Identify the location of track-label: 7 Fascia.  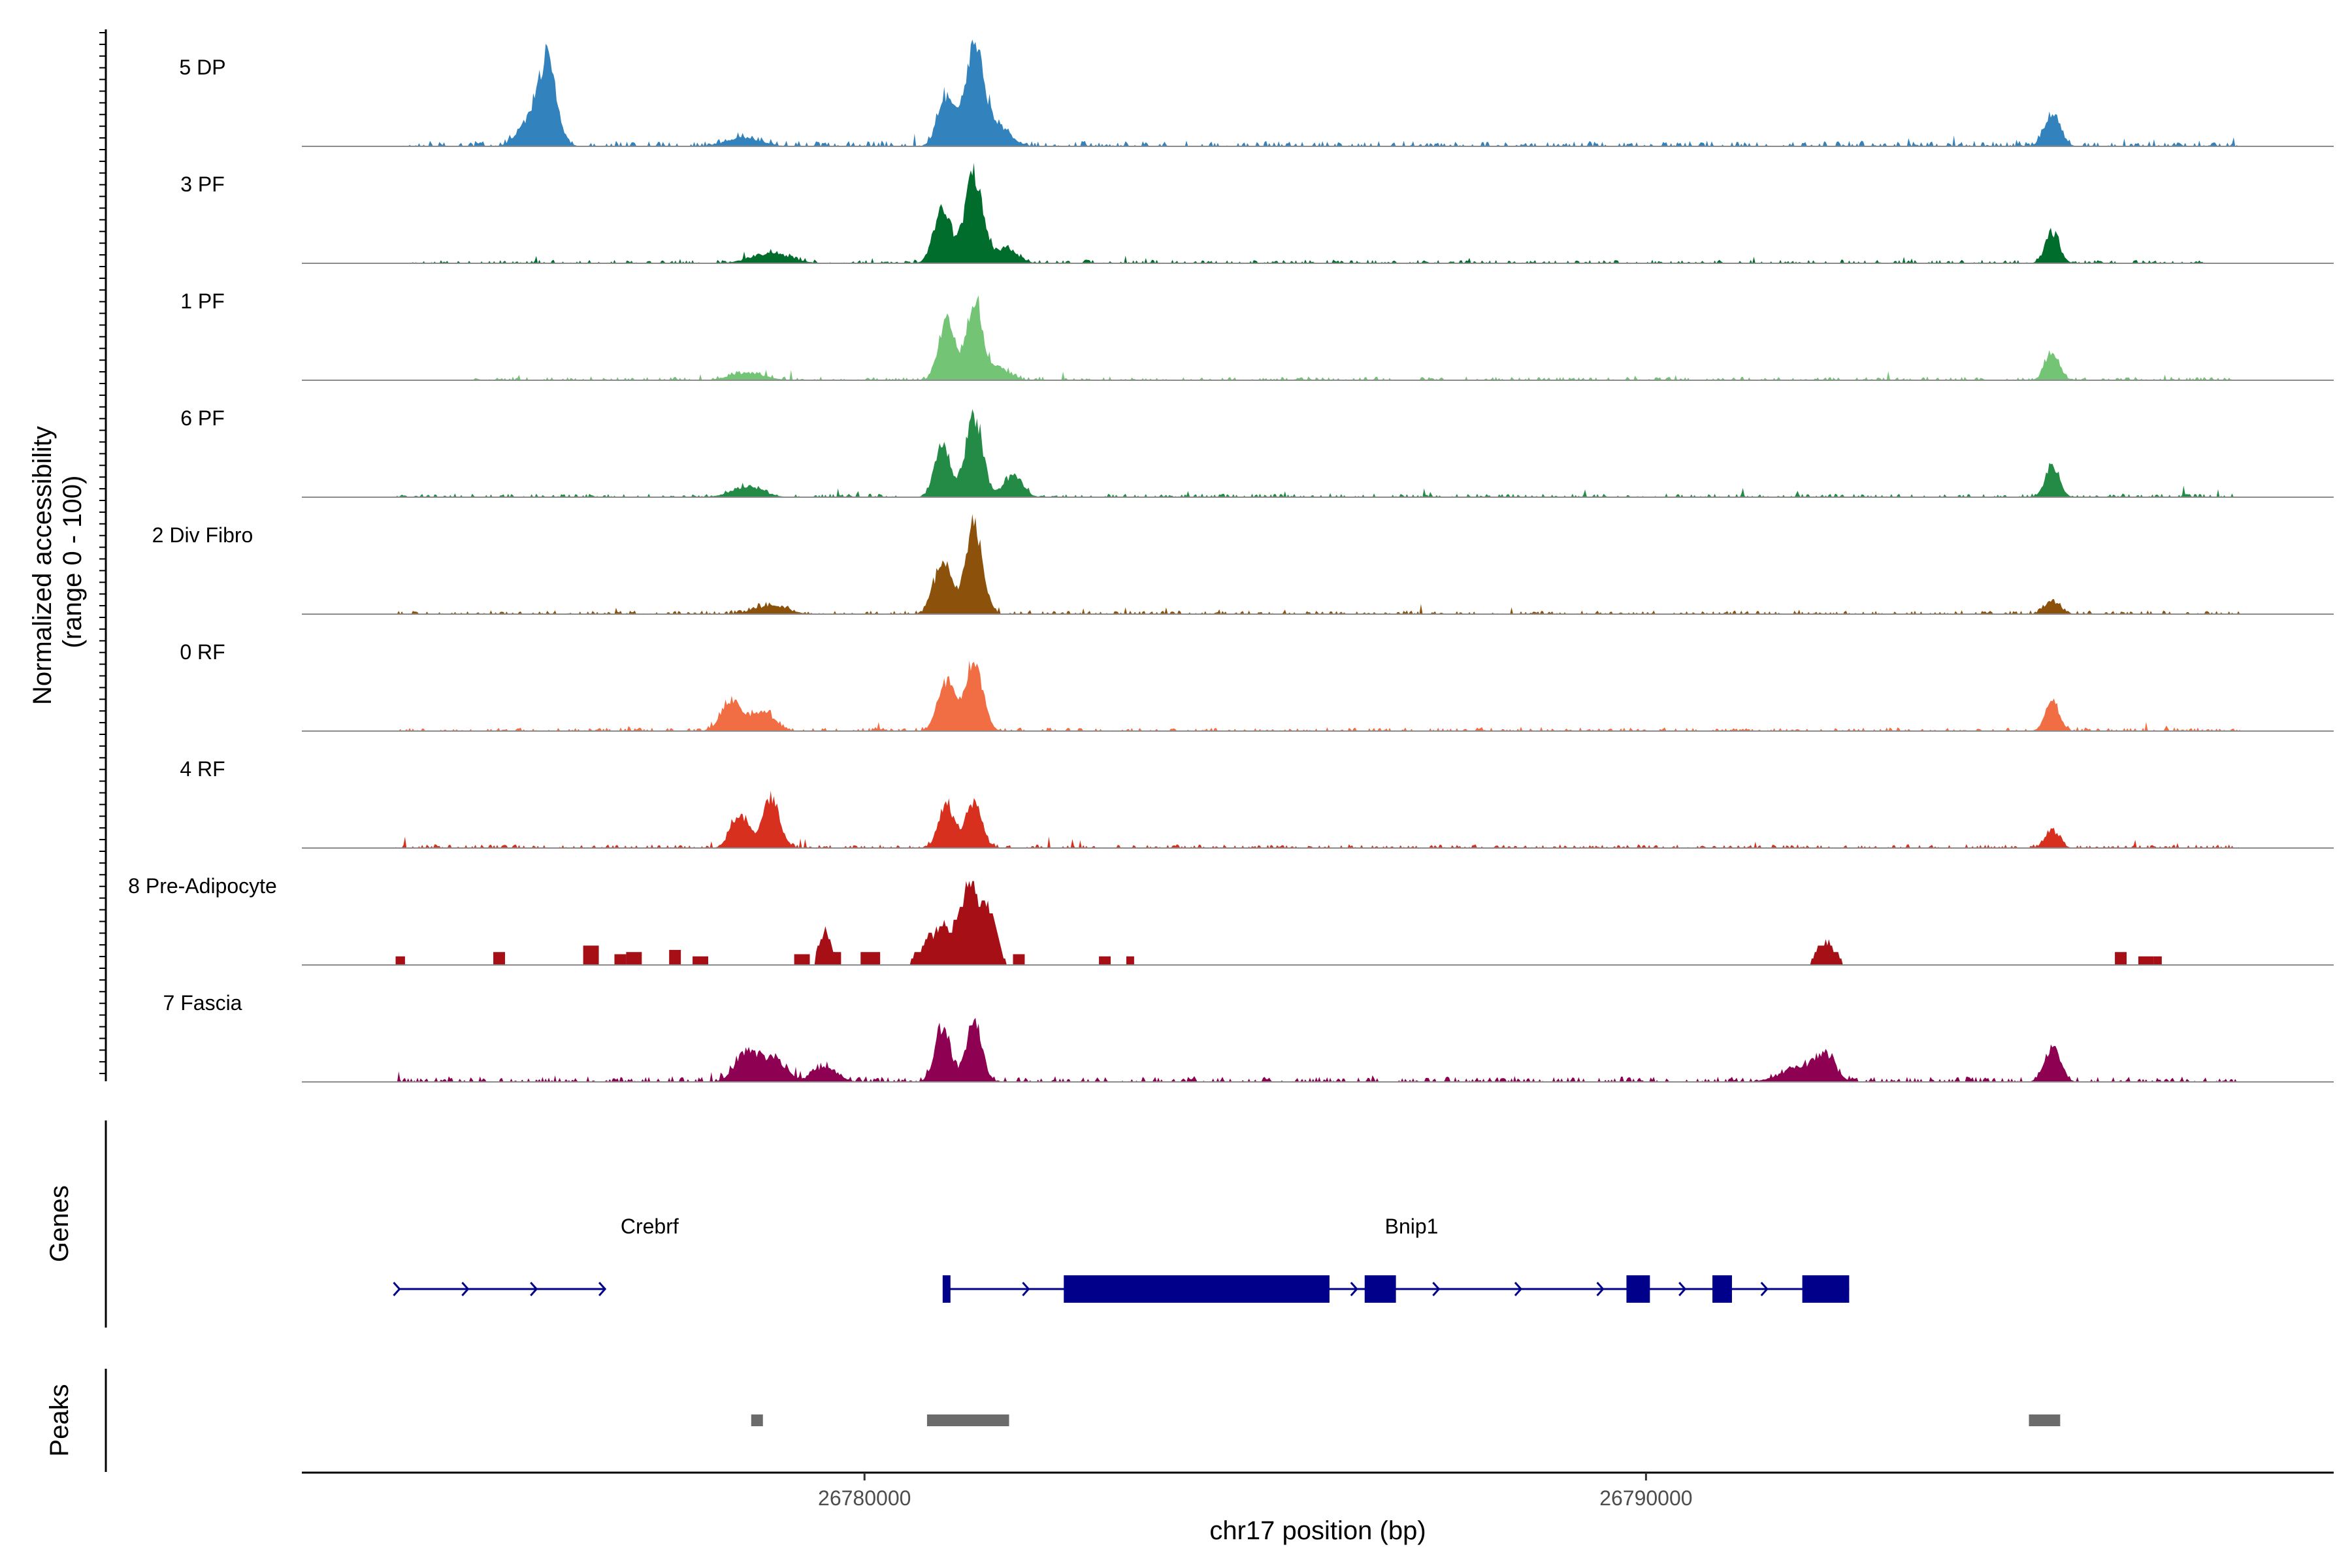
(202, 1003).